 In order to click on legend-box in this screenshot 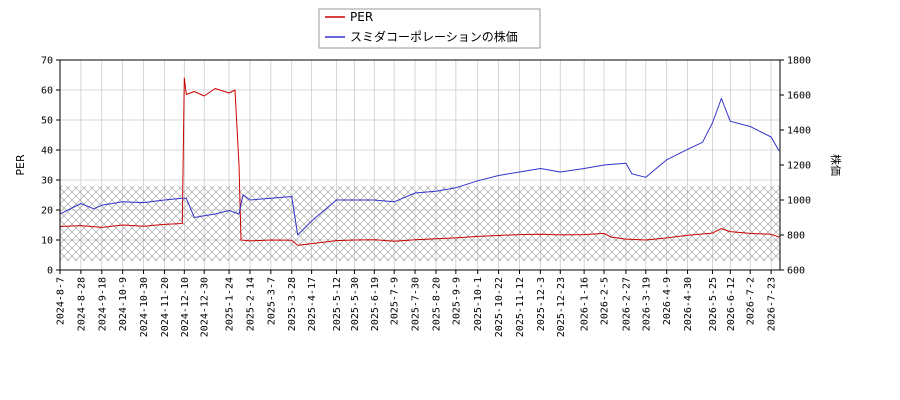, I will do `click(429, 28)`.